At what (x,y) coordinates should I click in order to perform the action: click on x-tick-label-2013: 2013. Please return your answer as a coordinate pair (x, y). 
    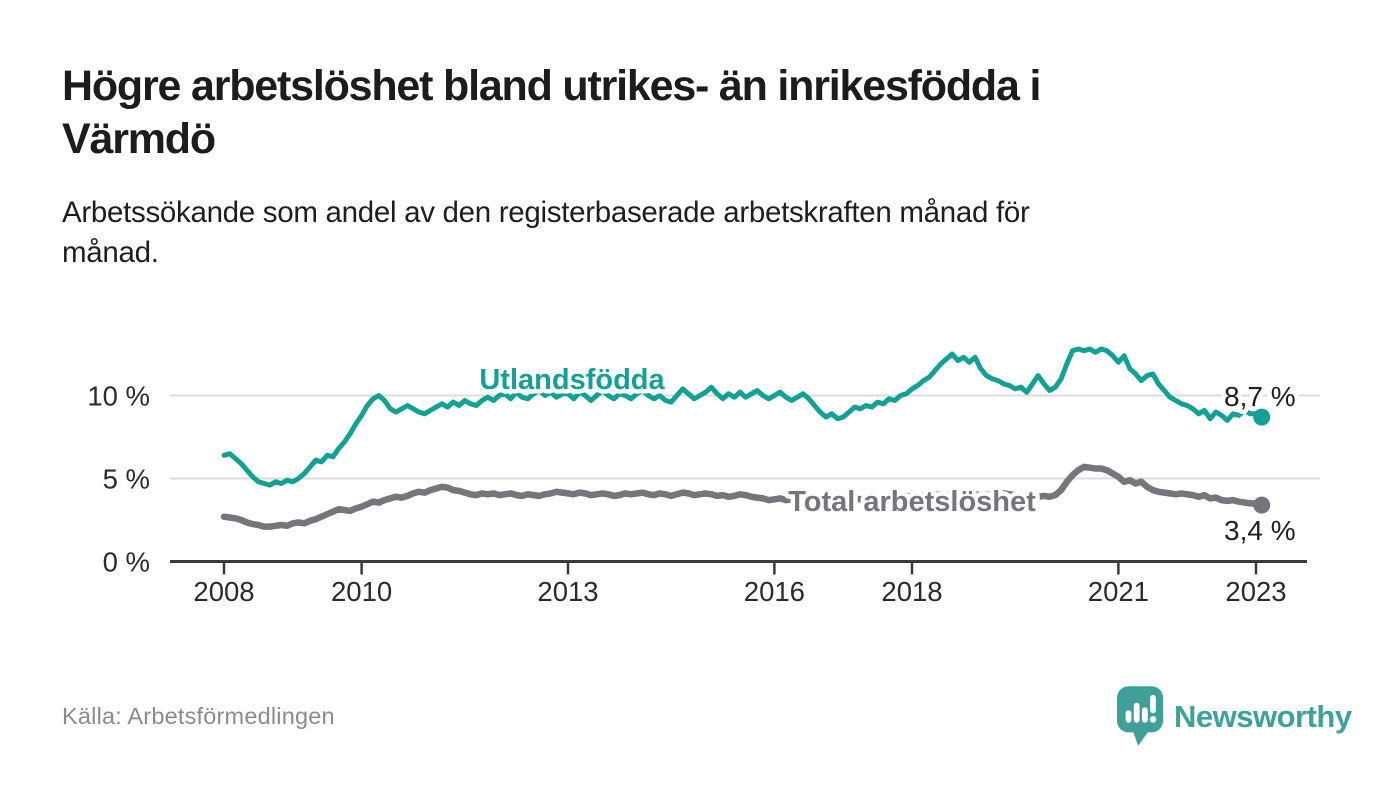
    Looking at the image, I should click on (567, 591).